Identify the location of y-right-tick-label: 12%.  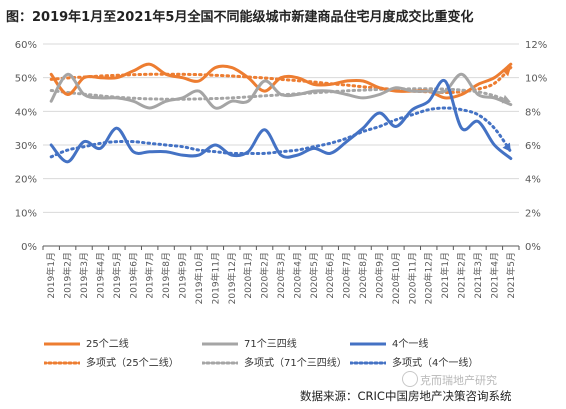
(536, 45).